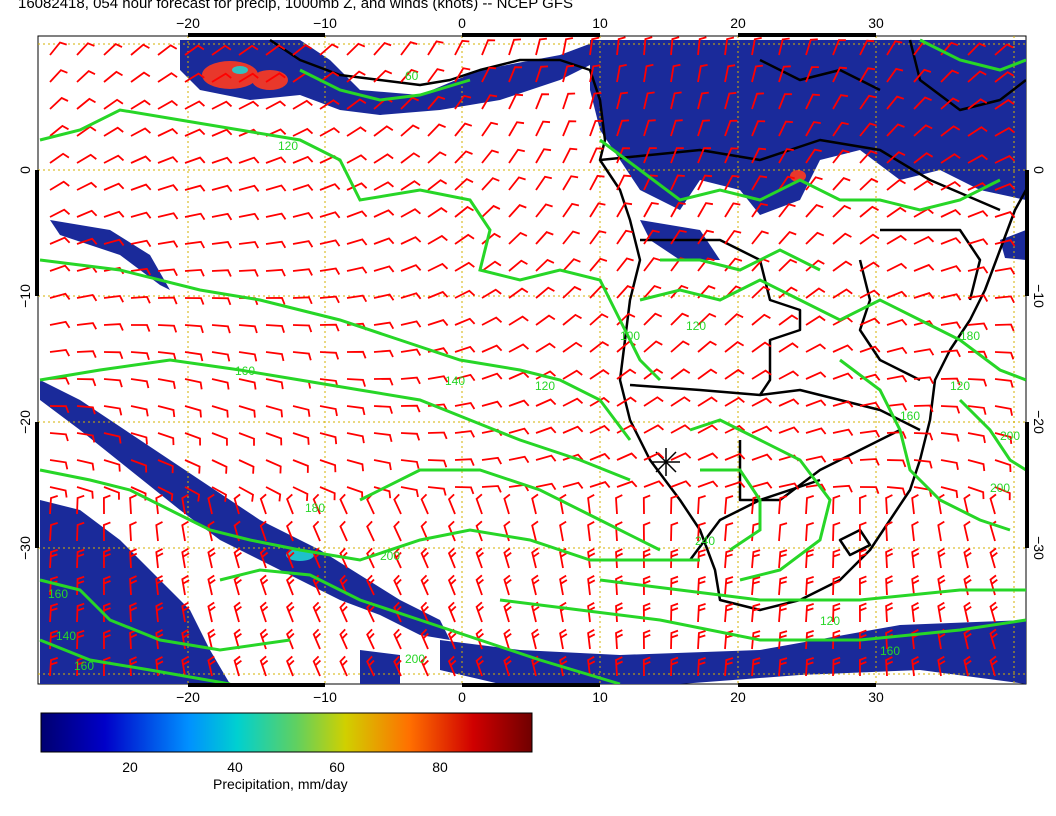 The width and height of the screenshot is (1056, 816). Describe the element at coordinates (315, 508) in the screenshot. I see `contour-label: 180` at that location.